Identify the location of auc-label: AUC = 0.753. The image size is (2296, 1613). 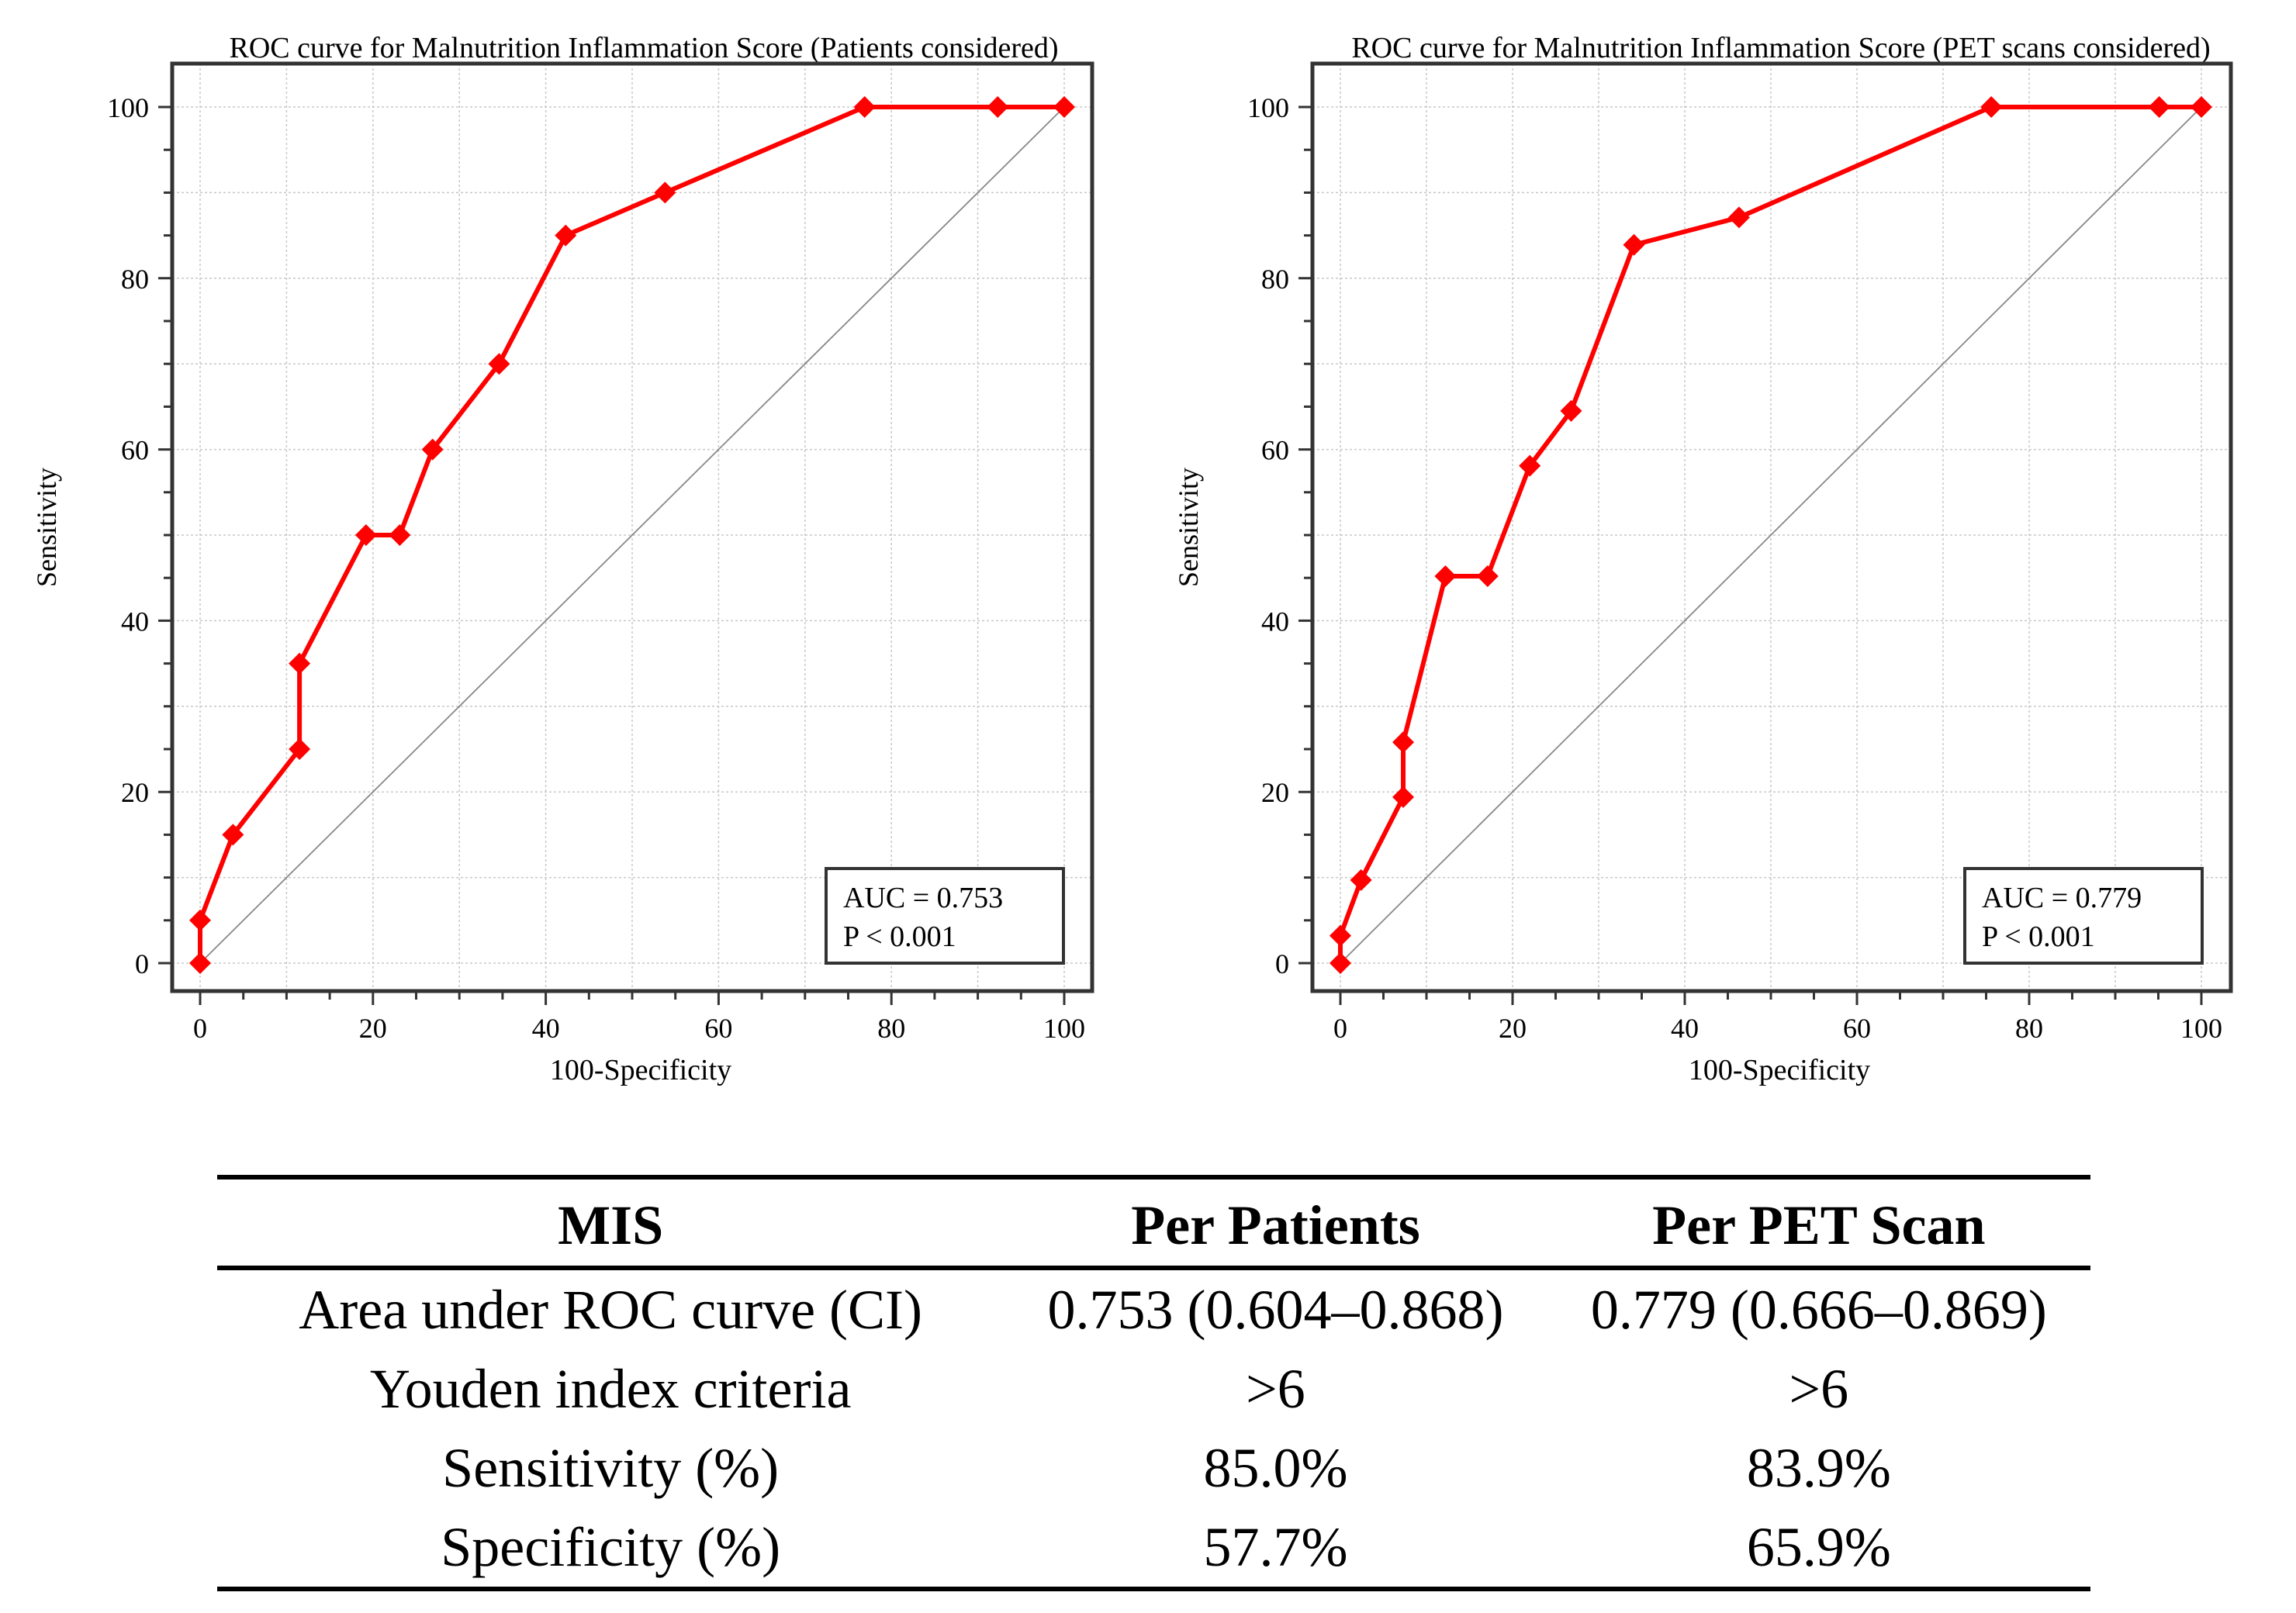
(923, 898).